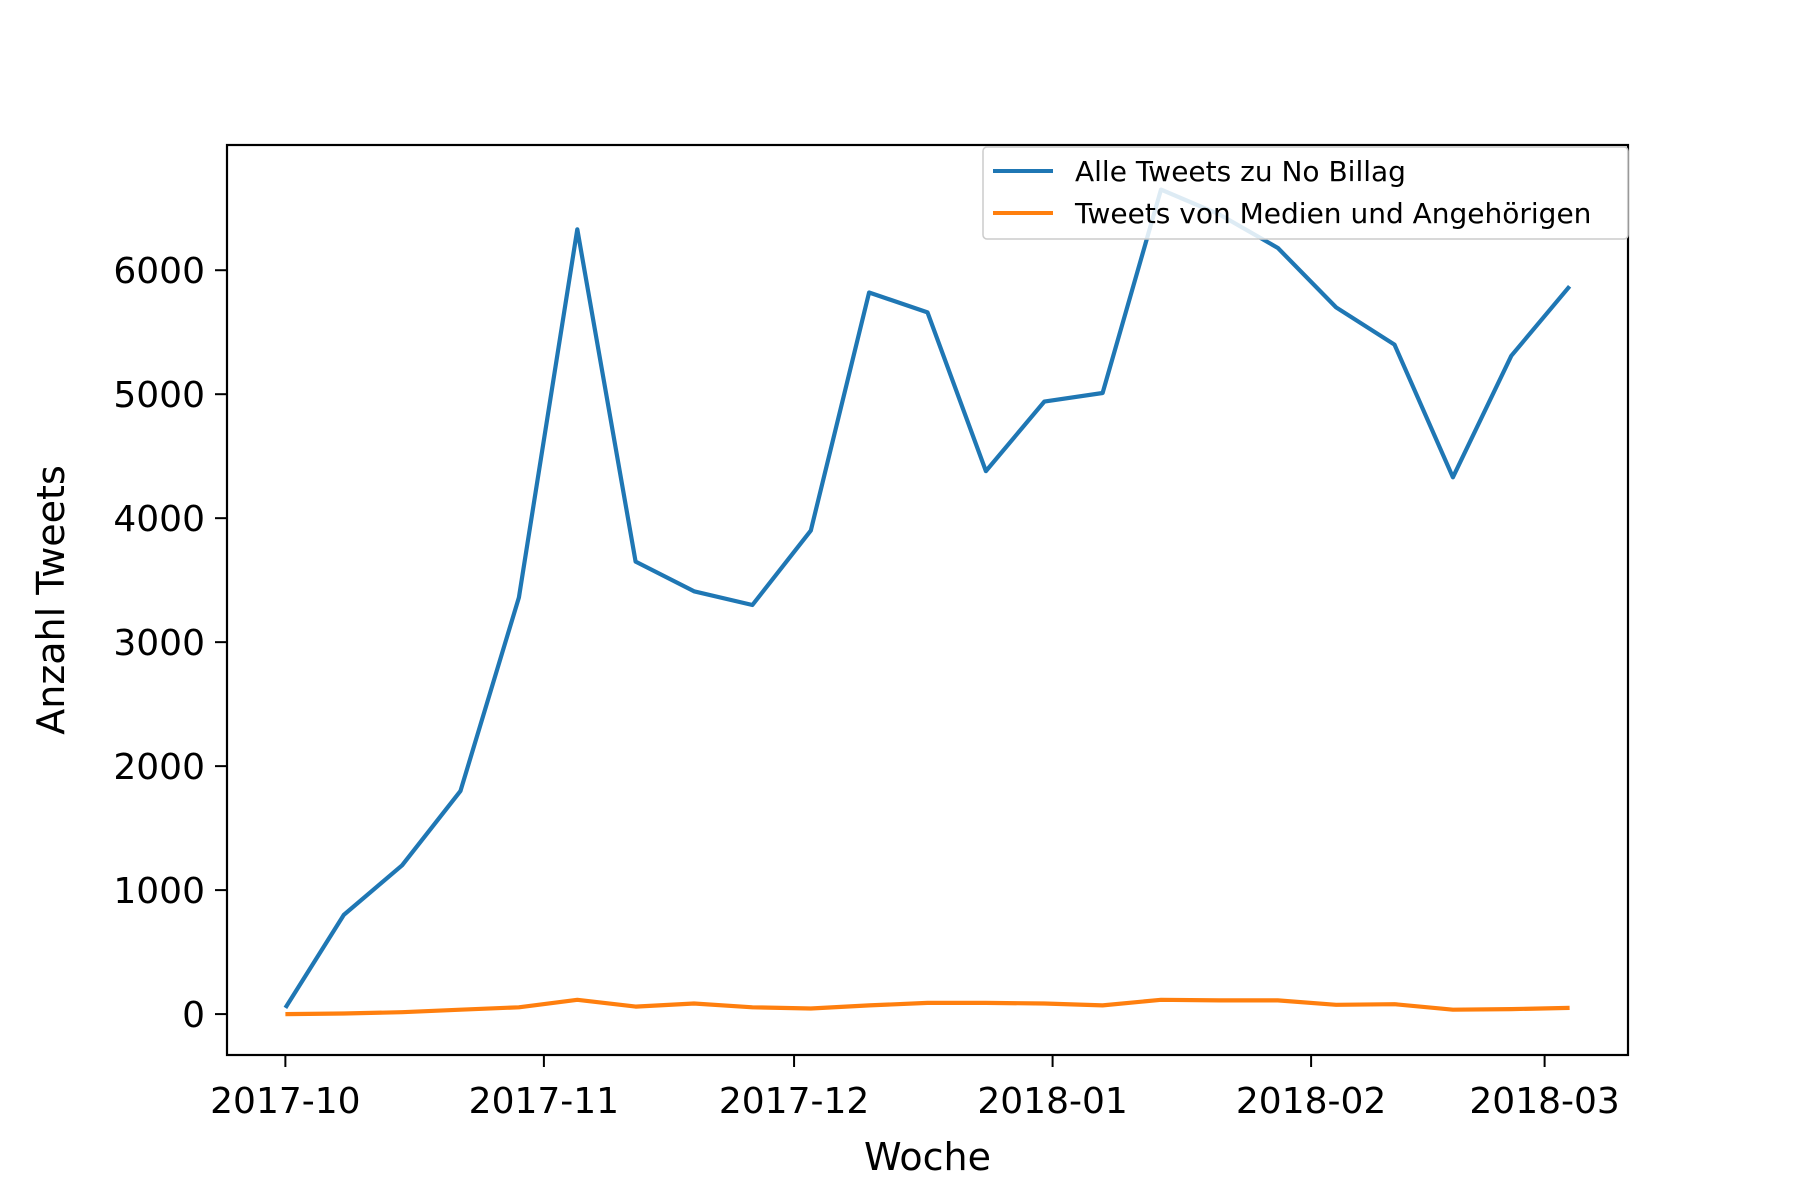 The height and width of the screenshot is (1200, 1800). I want to click on x-tick-label: 2018-02, so click(1311, 1101).